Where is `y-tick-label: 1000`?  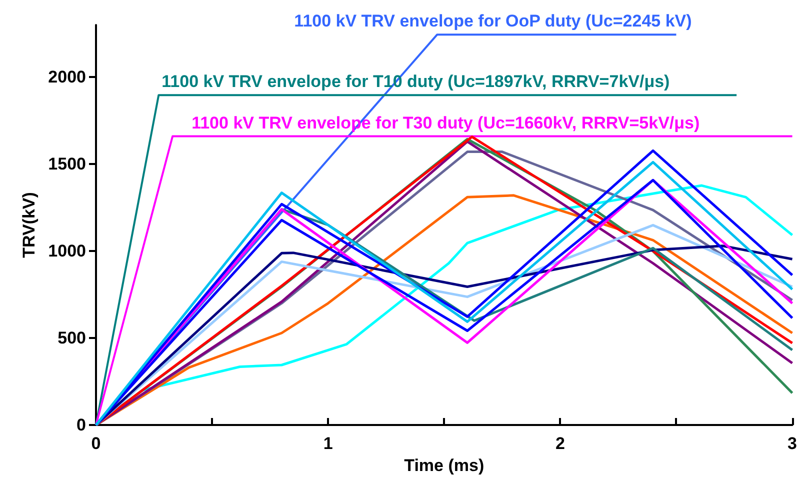
y-tick-label: 1000 is located at coordinates (67, 251).